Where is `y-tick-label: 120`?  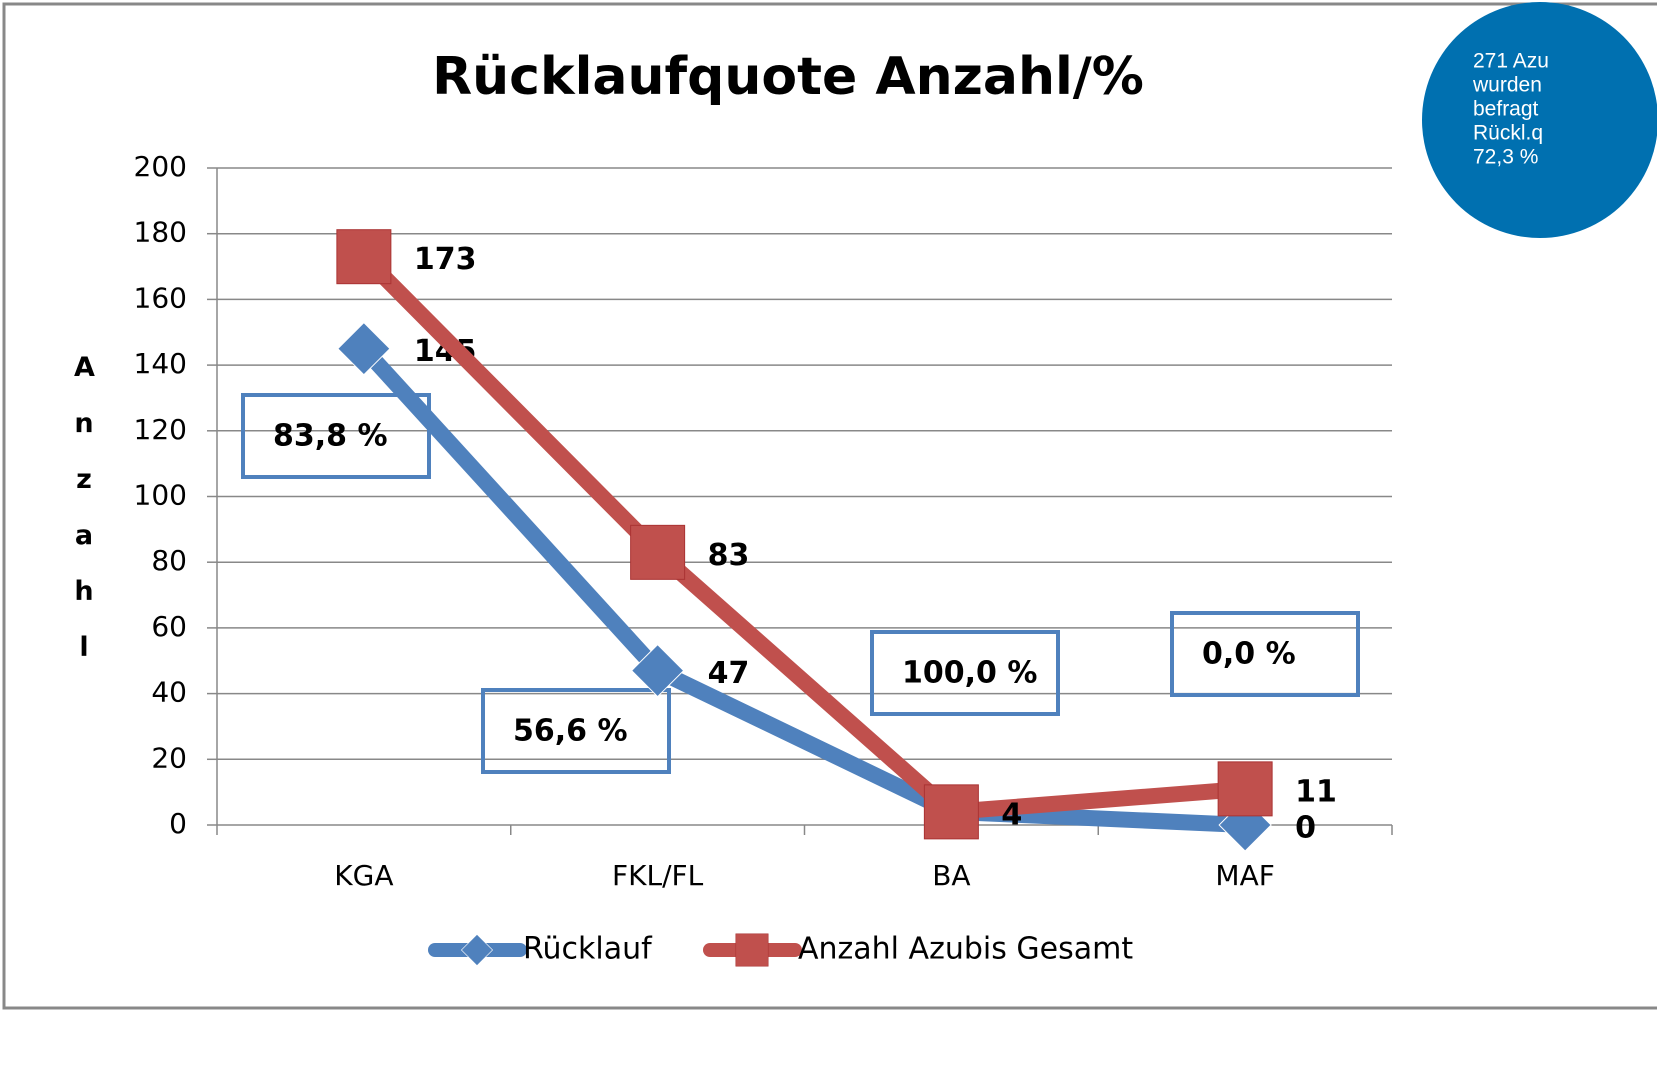
y-tick-label: 120 is located at coordinates (160, 429).